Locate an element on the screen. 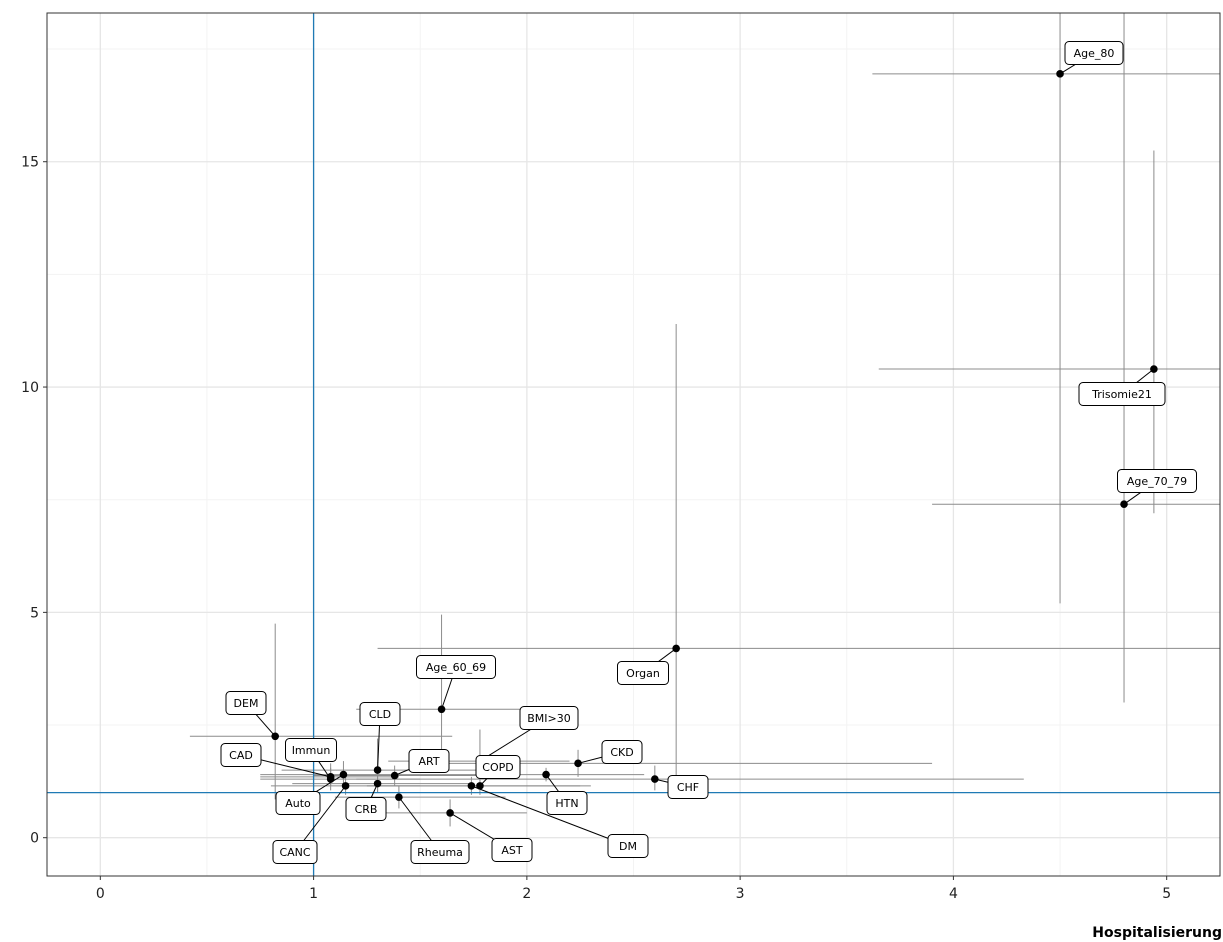 The height and width of the screenshot is (942, 1223). point-label: CHF is located at coordinates (688, 787).